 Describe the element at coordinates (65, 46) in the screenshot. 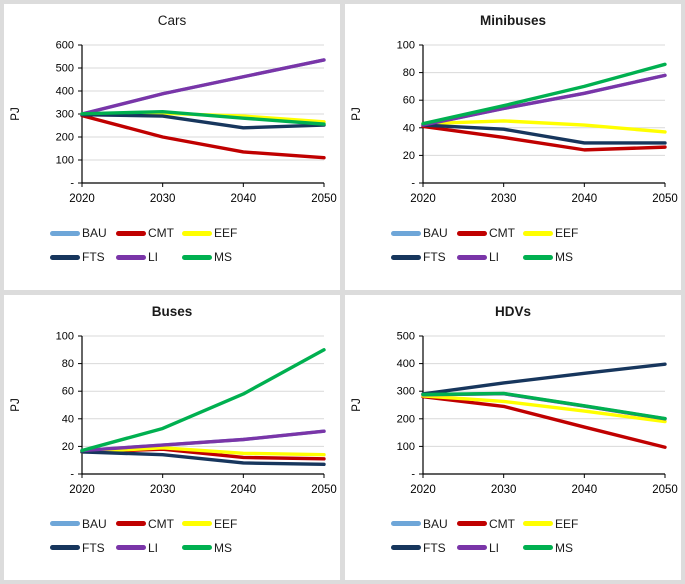

I see `y-tick-label: 600` at that location.